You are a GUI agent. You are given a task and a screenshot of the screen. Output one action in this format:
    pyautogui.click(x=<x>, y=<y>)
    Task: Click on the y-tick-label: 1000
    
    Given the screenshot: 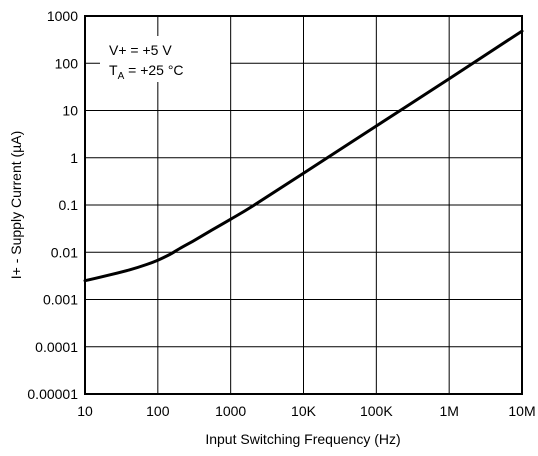 What is the action you would take?
    pyautogui.click(x=62, y=16)
    